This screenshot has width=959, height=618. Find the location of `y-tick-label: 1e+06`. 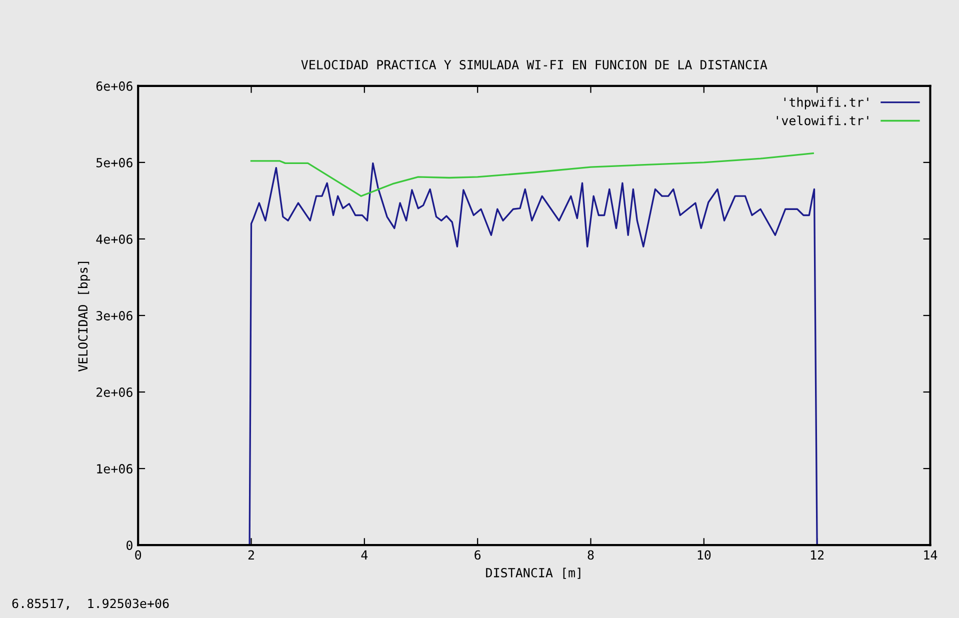

y-tick-label: 1e+06 is located at coordinates (114, 469).